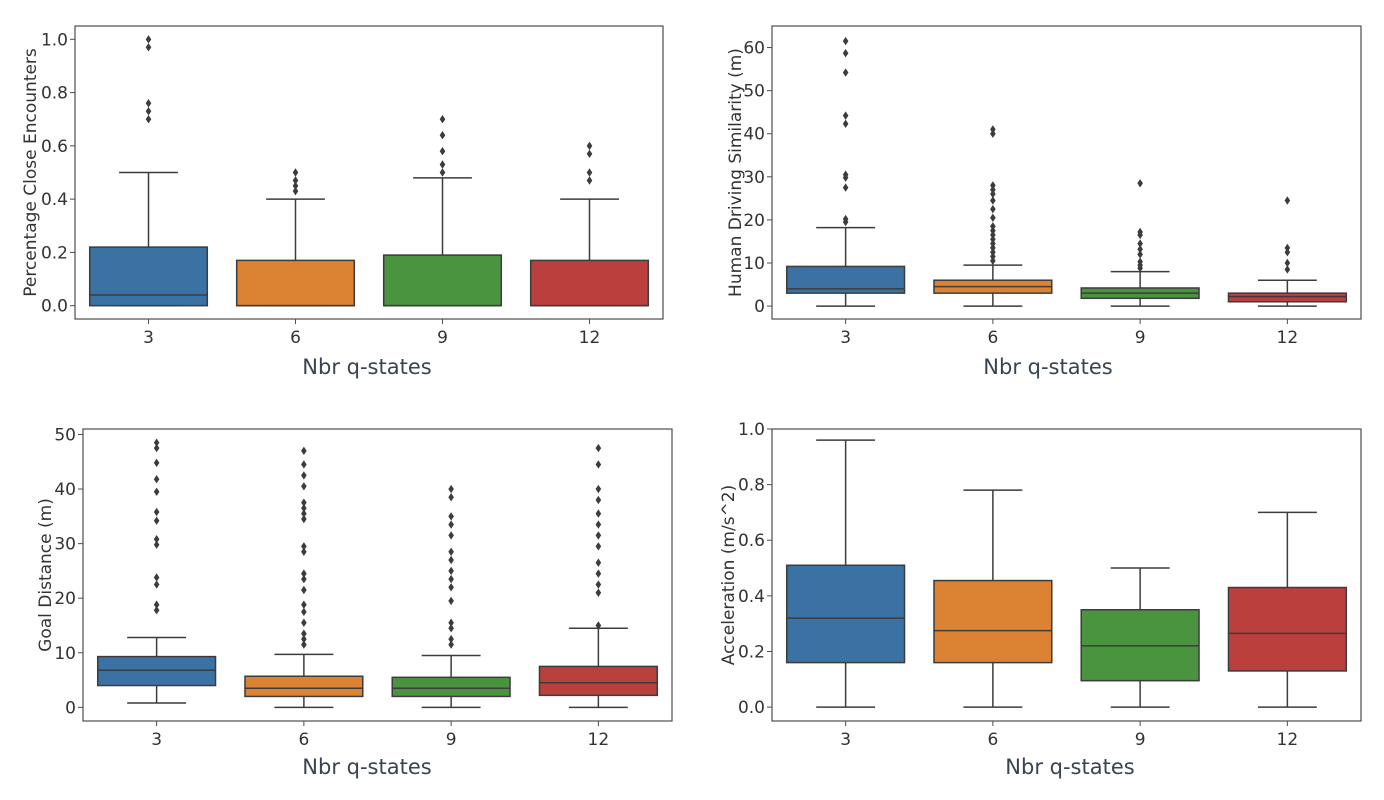 The image size is (1384, 800). Describe the element at coordinates (65, 490) in the screenshot. I see `goal-distance-ytick-label: 40` at that location.